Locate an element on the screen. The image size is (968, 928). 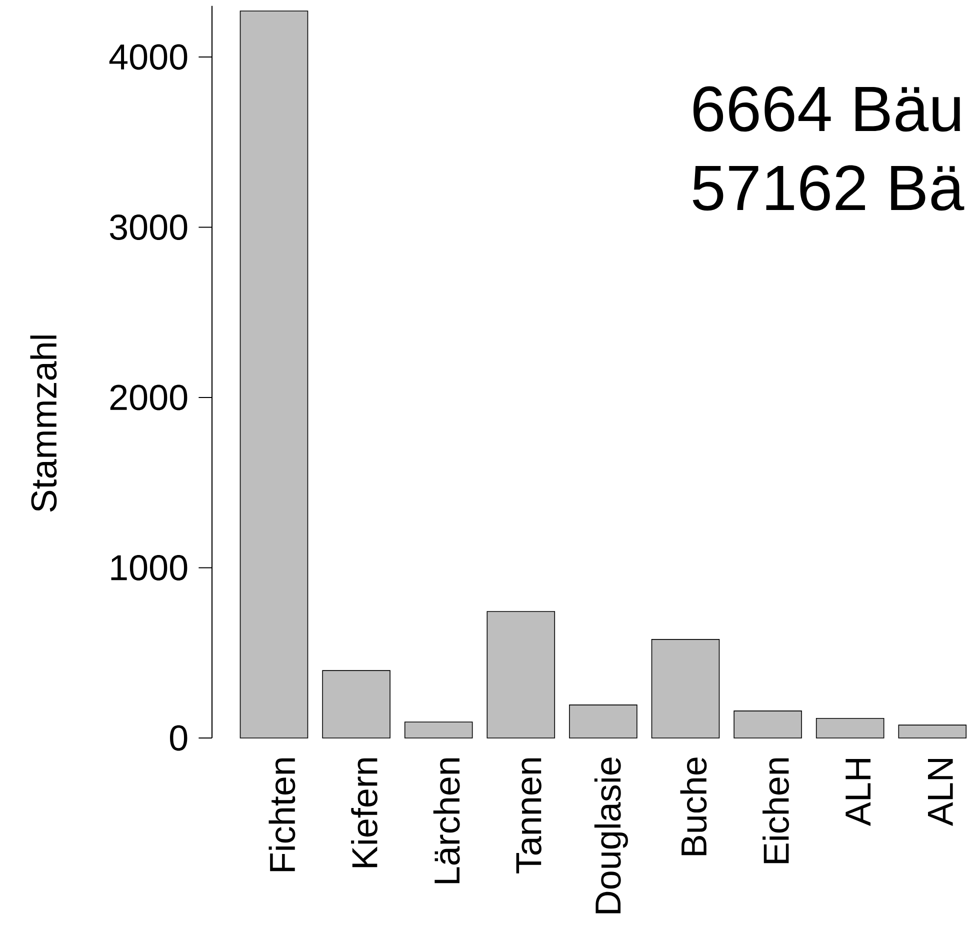
y-tick-label: 3000 is located at coordinates (149, 227).